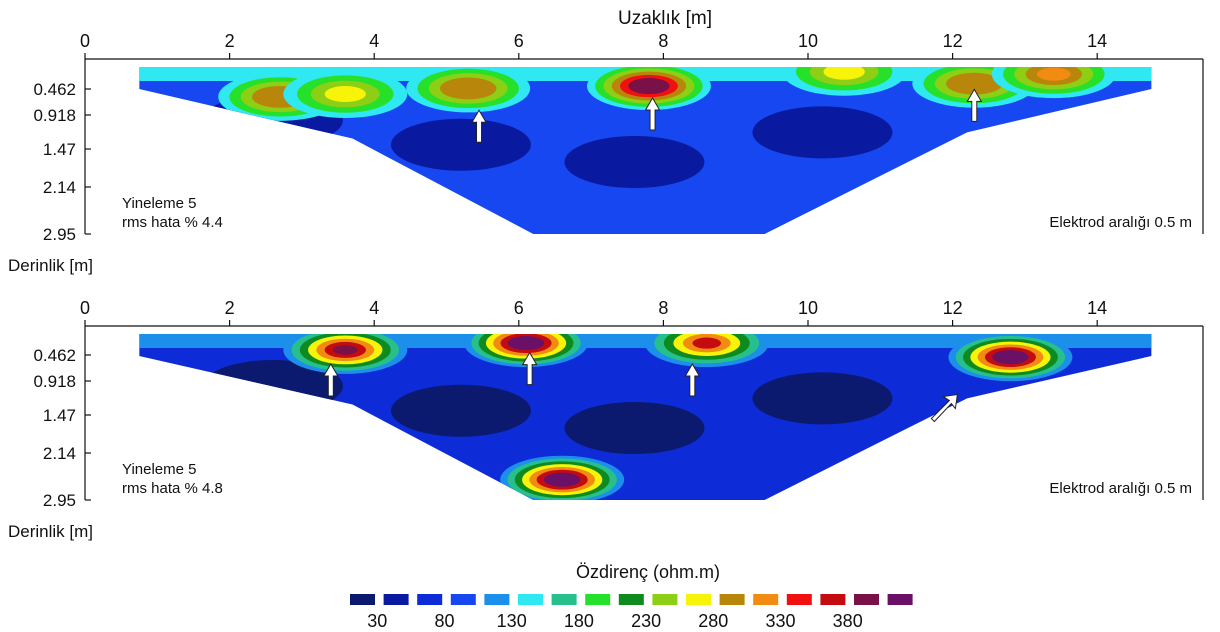 This screenshot has width=1220, height=632. I want to click on legend-tick-label: 280, so click(713, 621).